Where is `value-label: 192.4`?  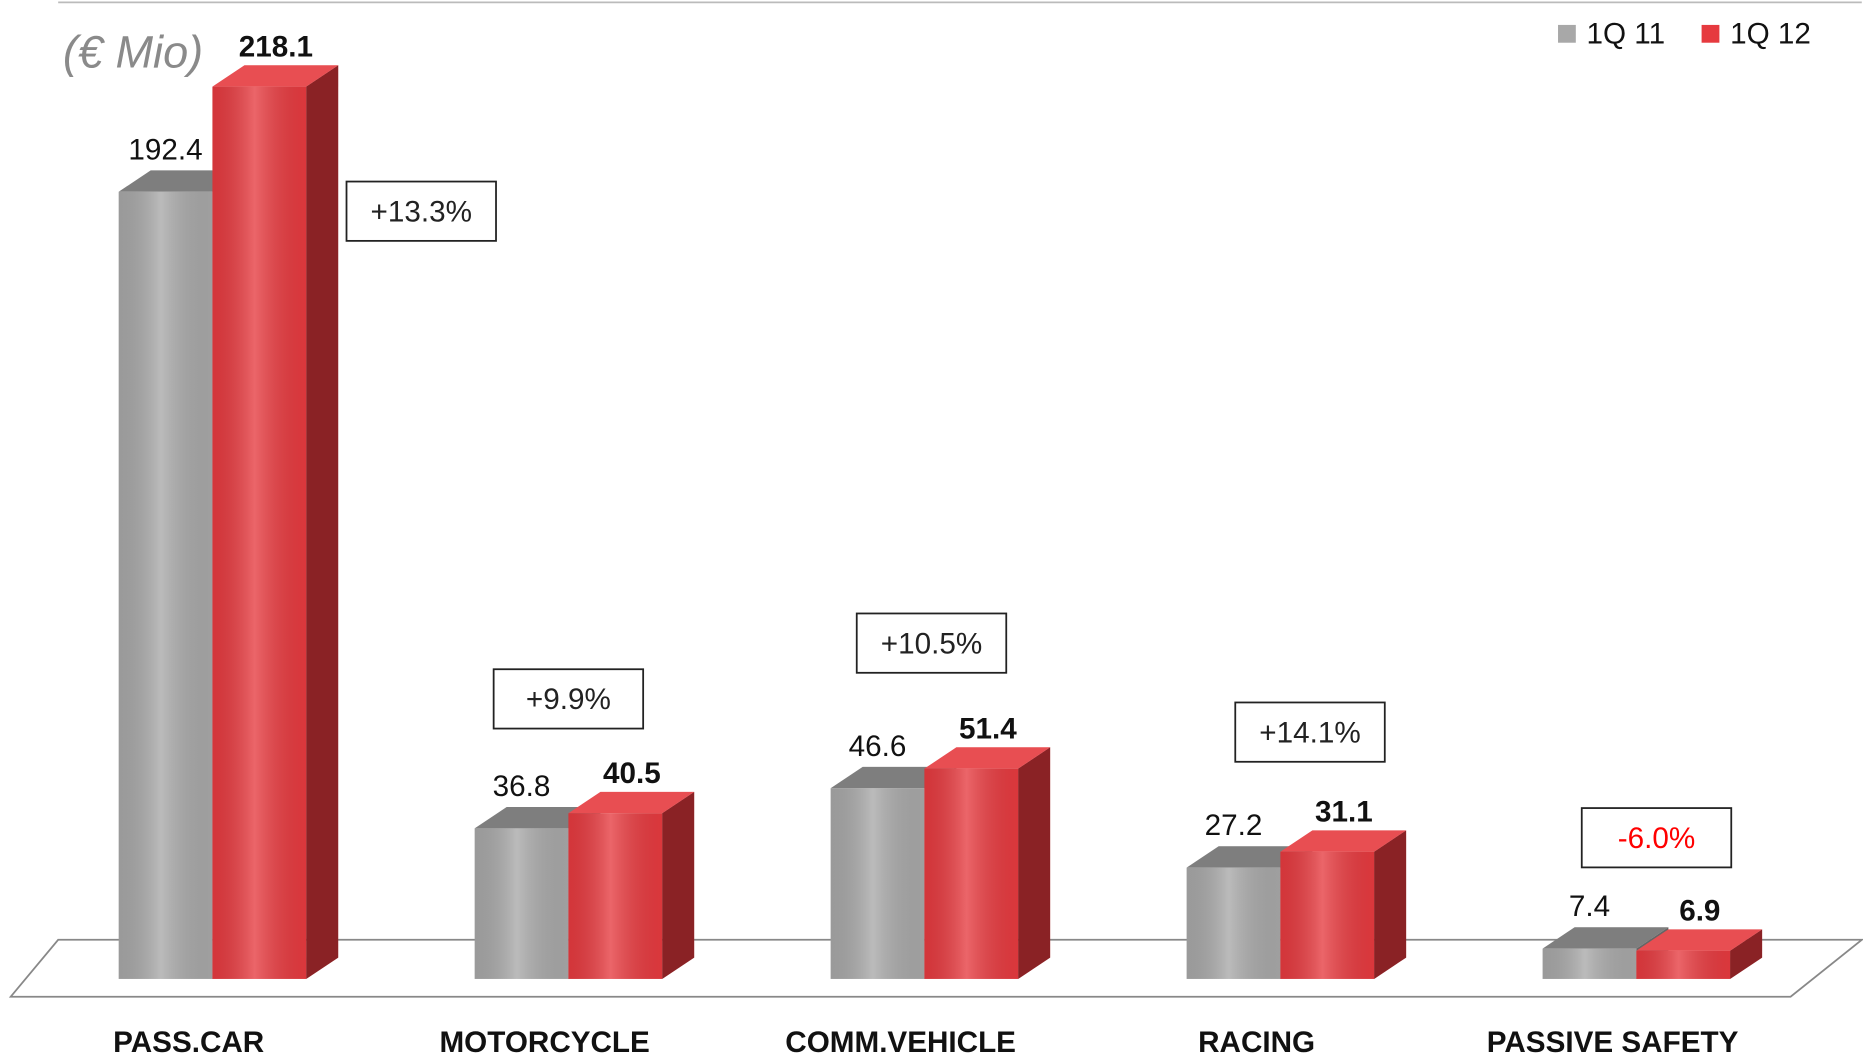 value-label: 192.4 is located at coordinates (165, 149).